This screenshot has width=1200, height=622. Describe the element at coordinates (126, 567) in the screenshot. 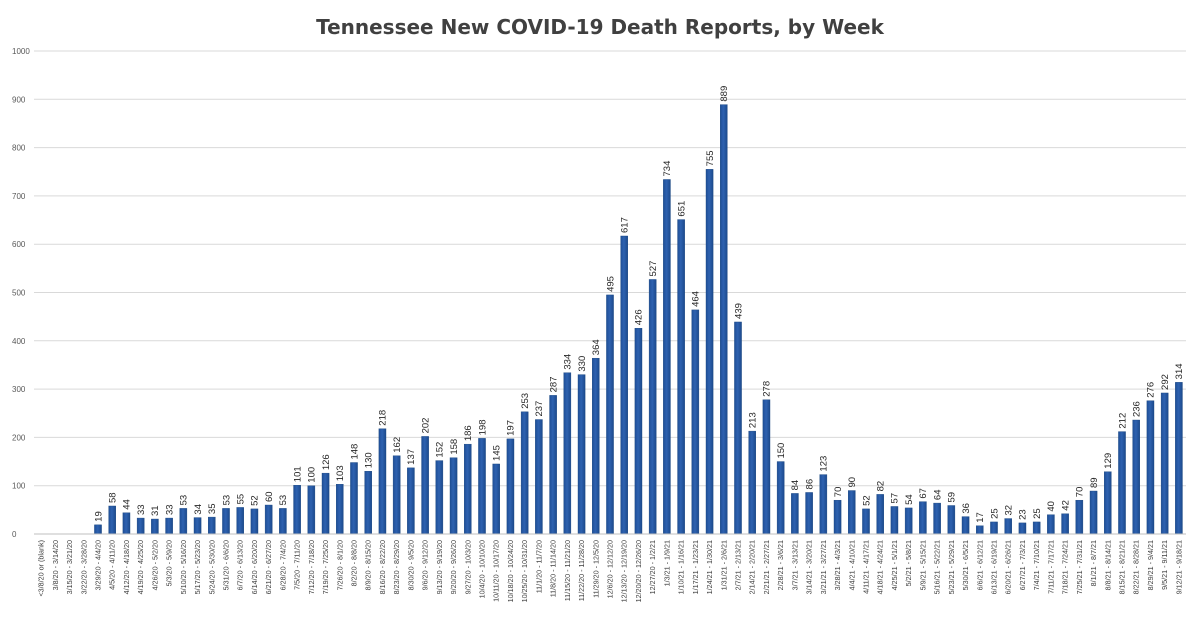

I see `x-tick-label: 4/12/20 - 4/18/20` at that location.